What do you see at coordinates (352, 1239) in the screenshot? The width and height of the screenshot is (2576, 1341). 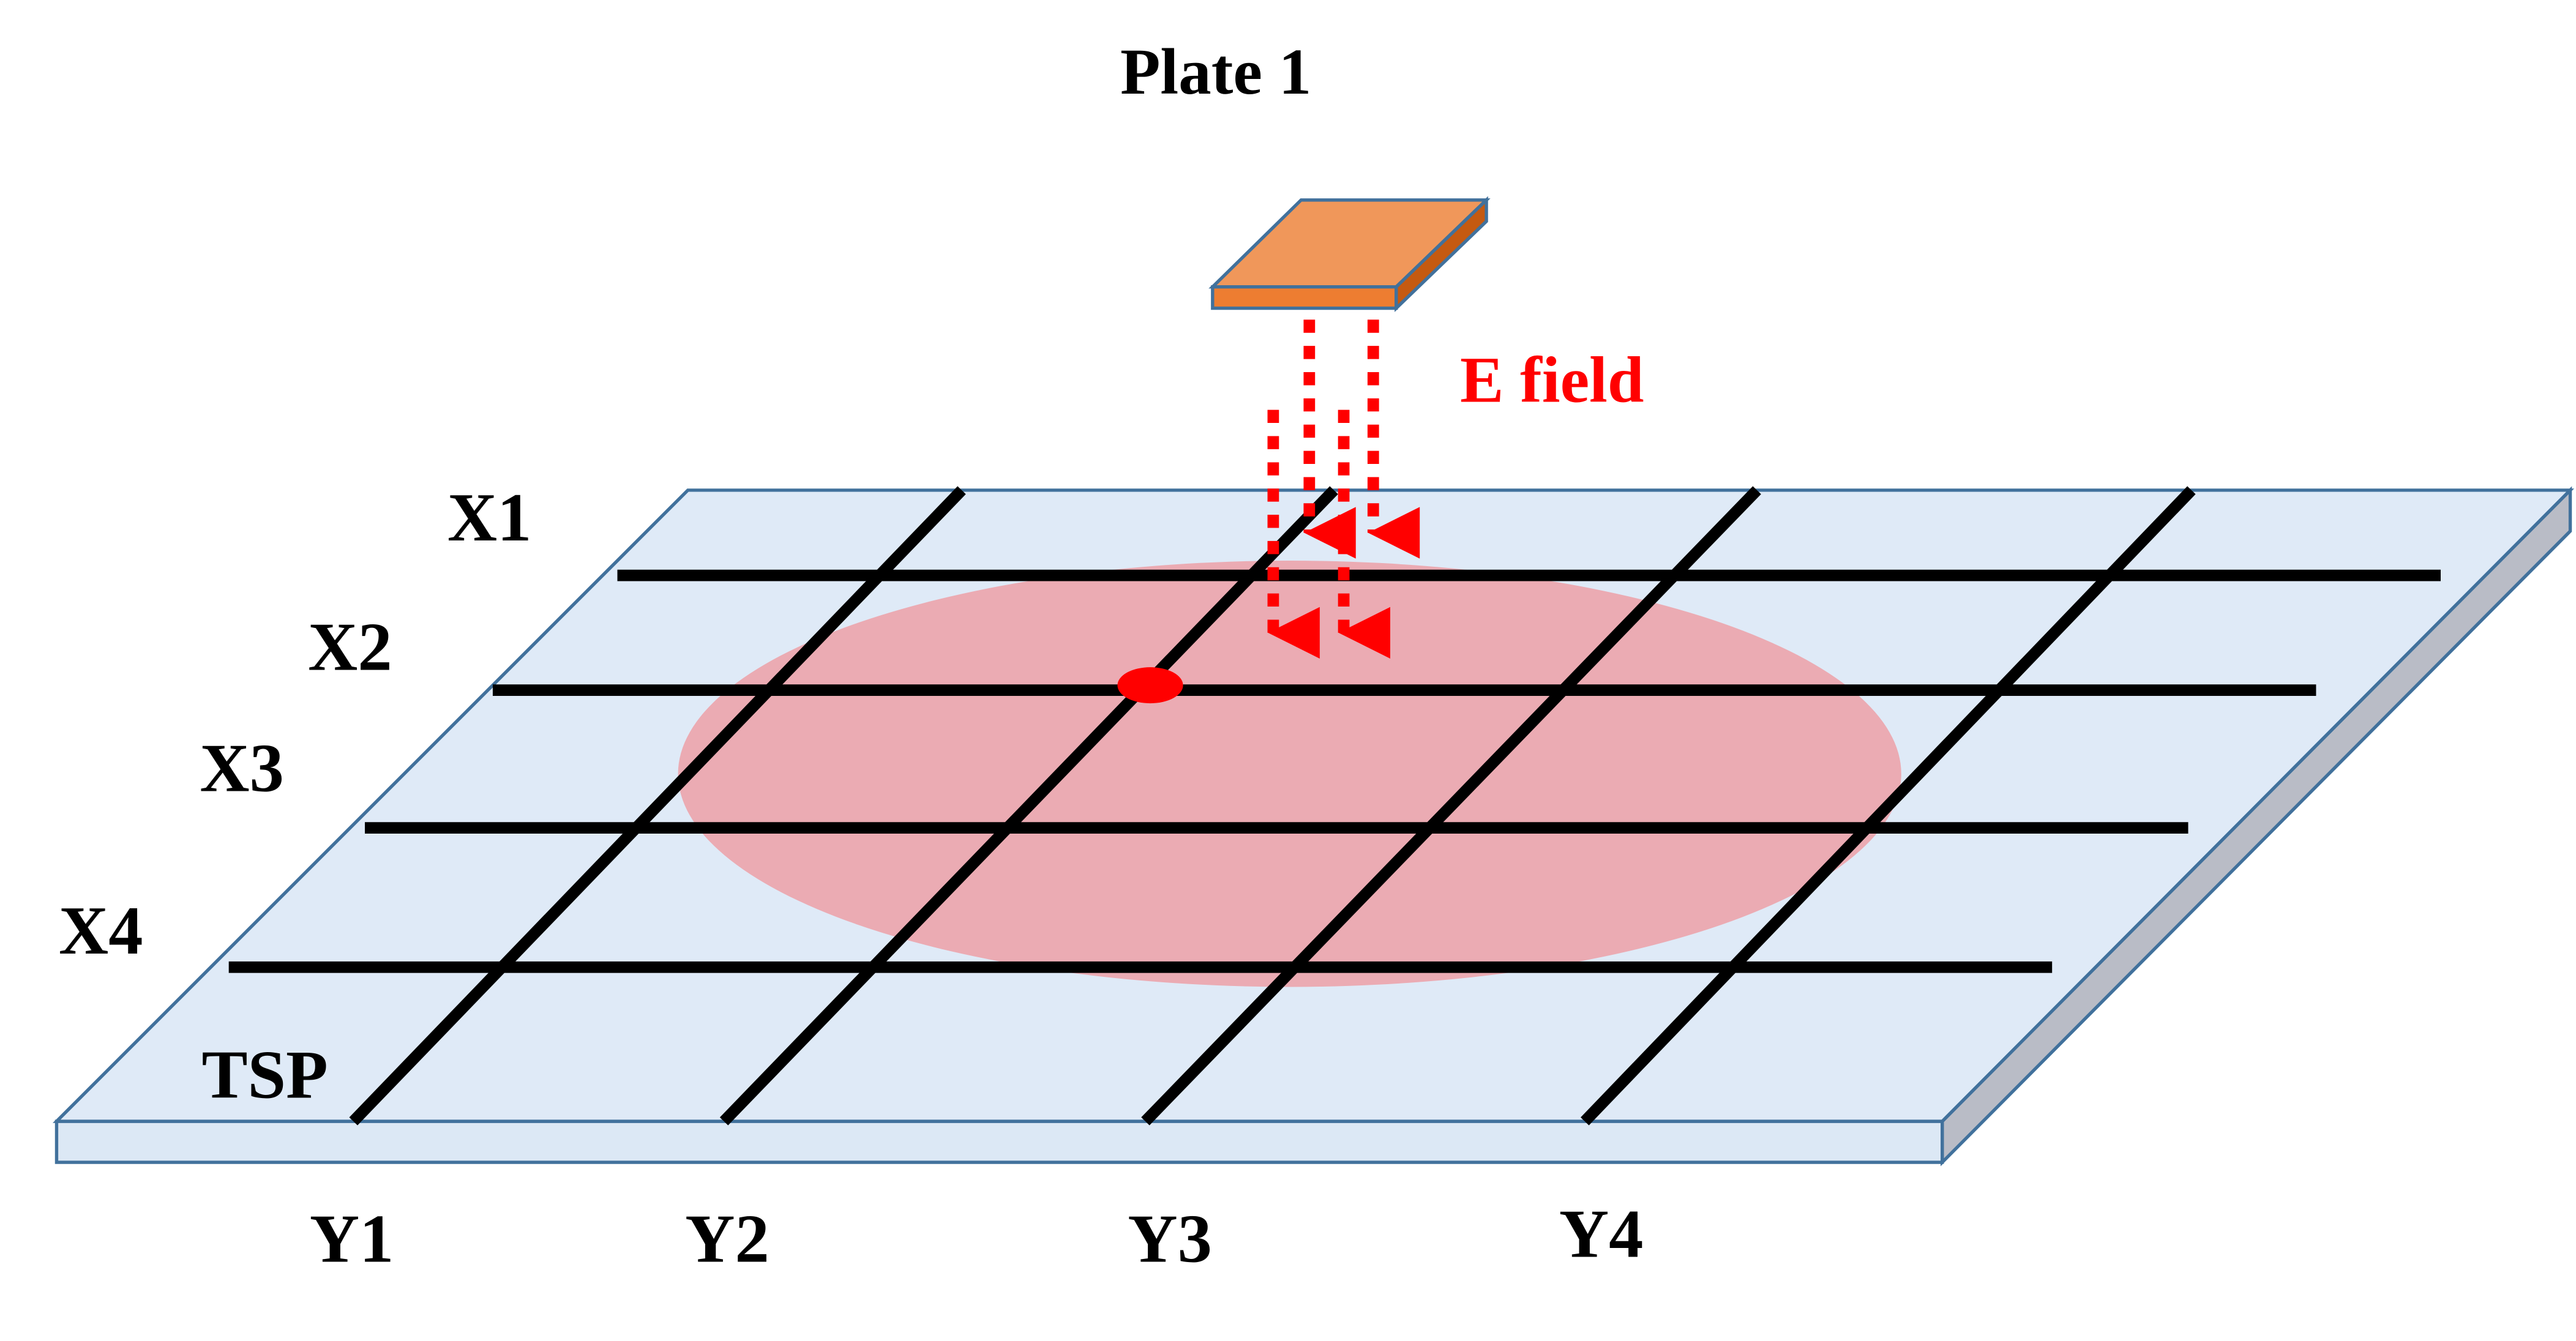 I see `y-label: Y1` at bounding box center [352, 1239].